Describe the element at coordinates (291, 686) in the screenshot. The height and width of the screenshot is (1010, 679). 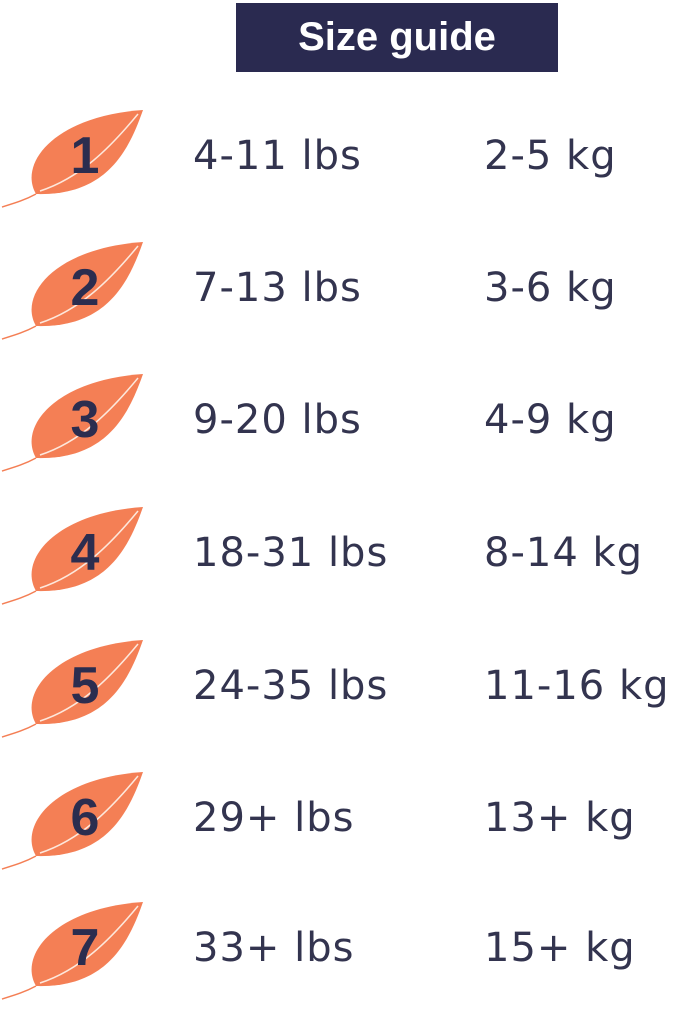
I see `weight-lbs: 24-35 lbs` at that location.